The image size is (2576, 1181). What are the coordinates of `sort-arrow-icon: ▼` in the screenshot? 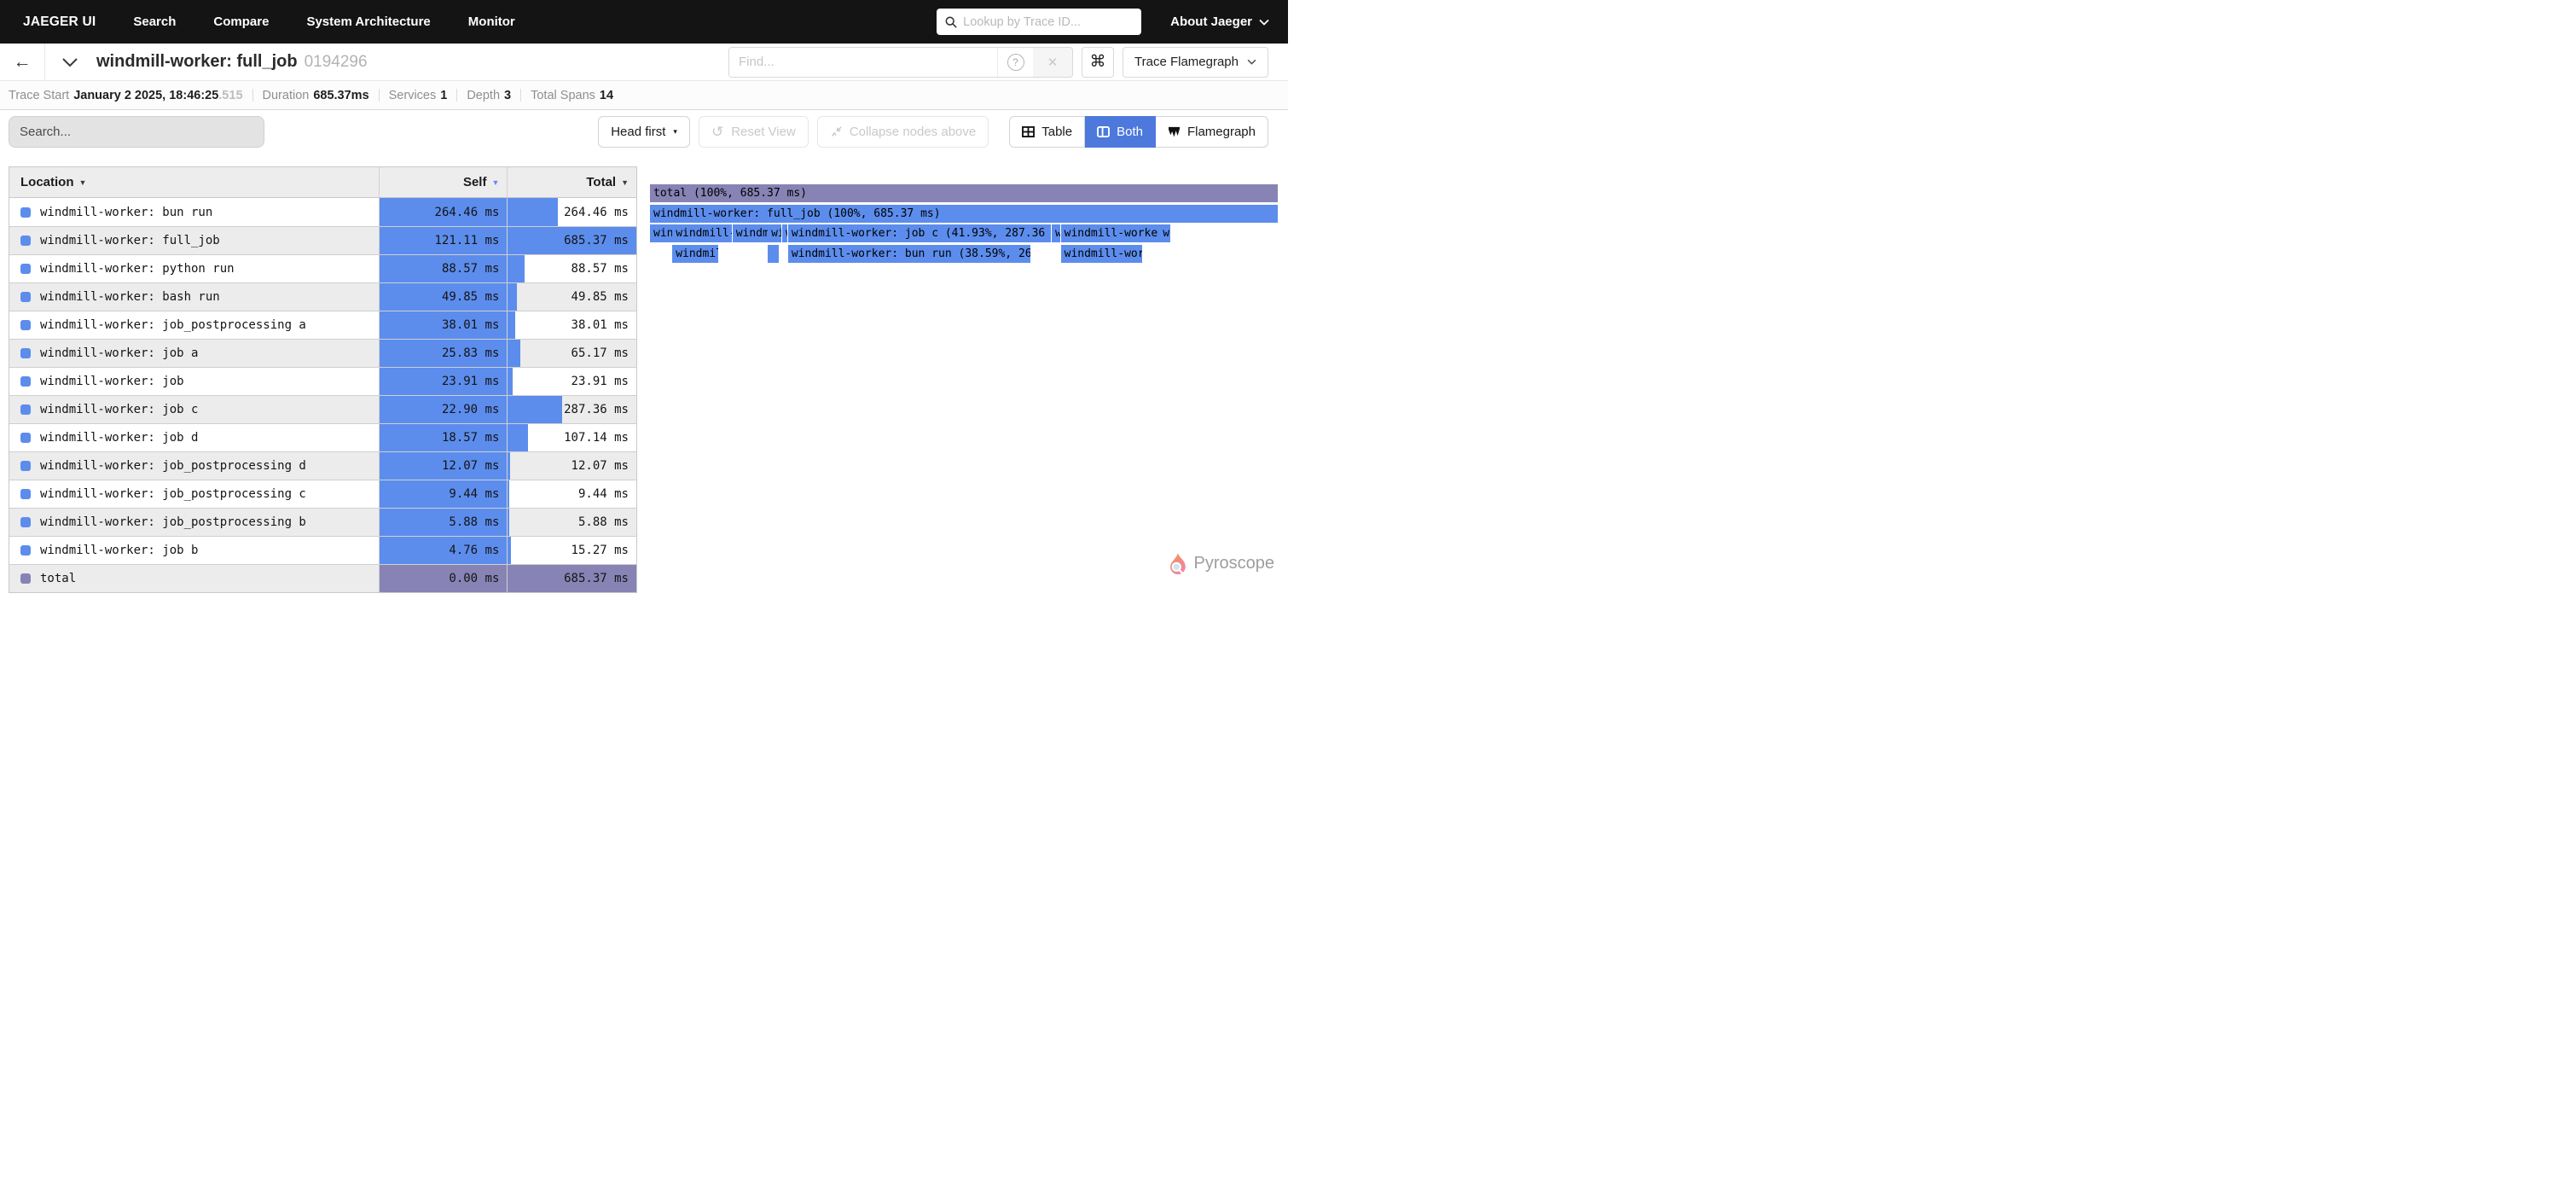 It's located at (82, 182).